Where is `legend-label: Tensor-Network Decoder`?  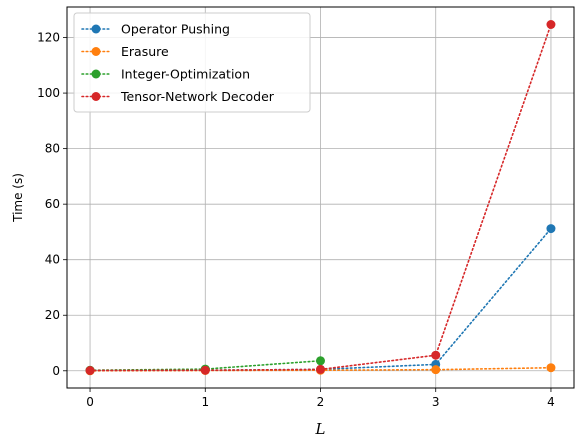 legend-label: Tensor-Network Decoder is located at coordinates (197, 96).